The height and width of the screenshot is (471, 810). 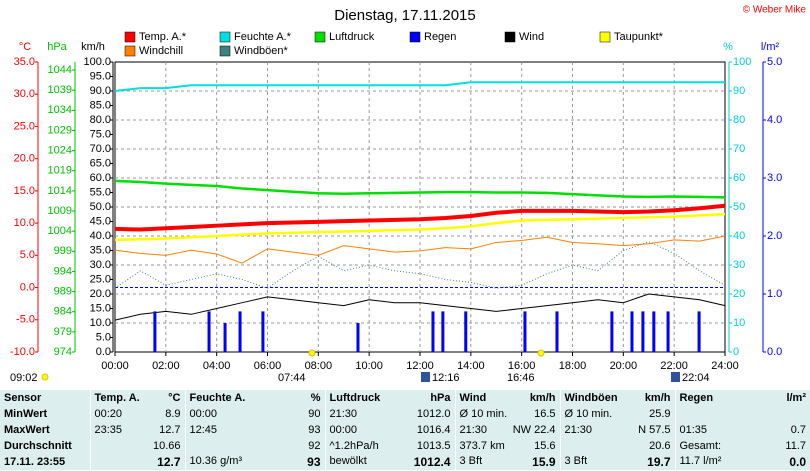 I want to click on cell-text: 25.9, so click(x=660, y=414).